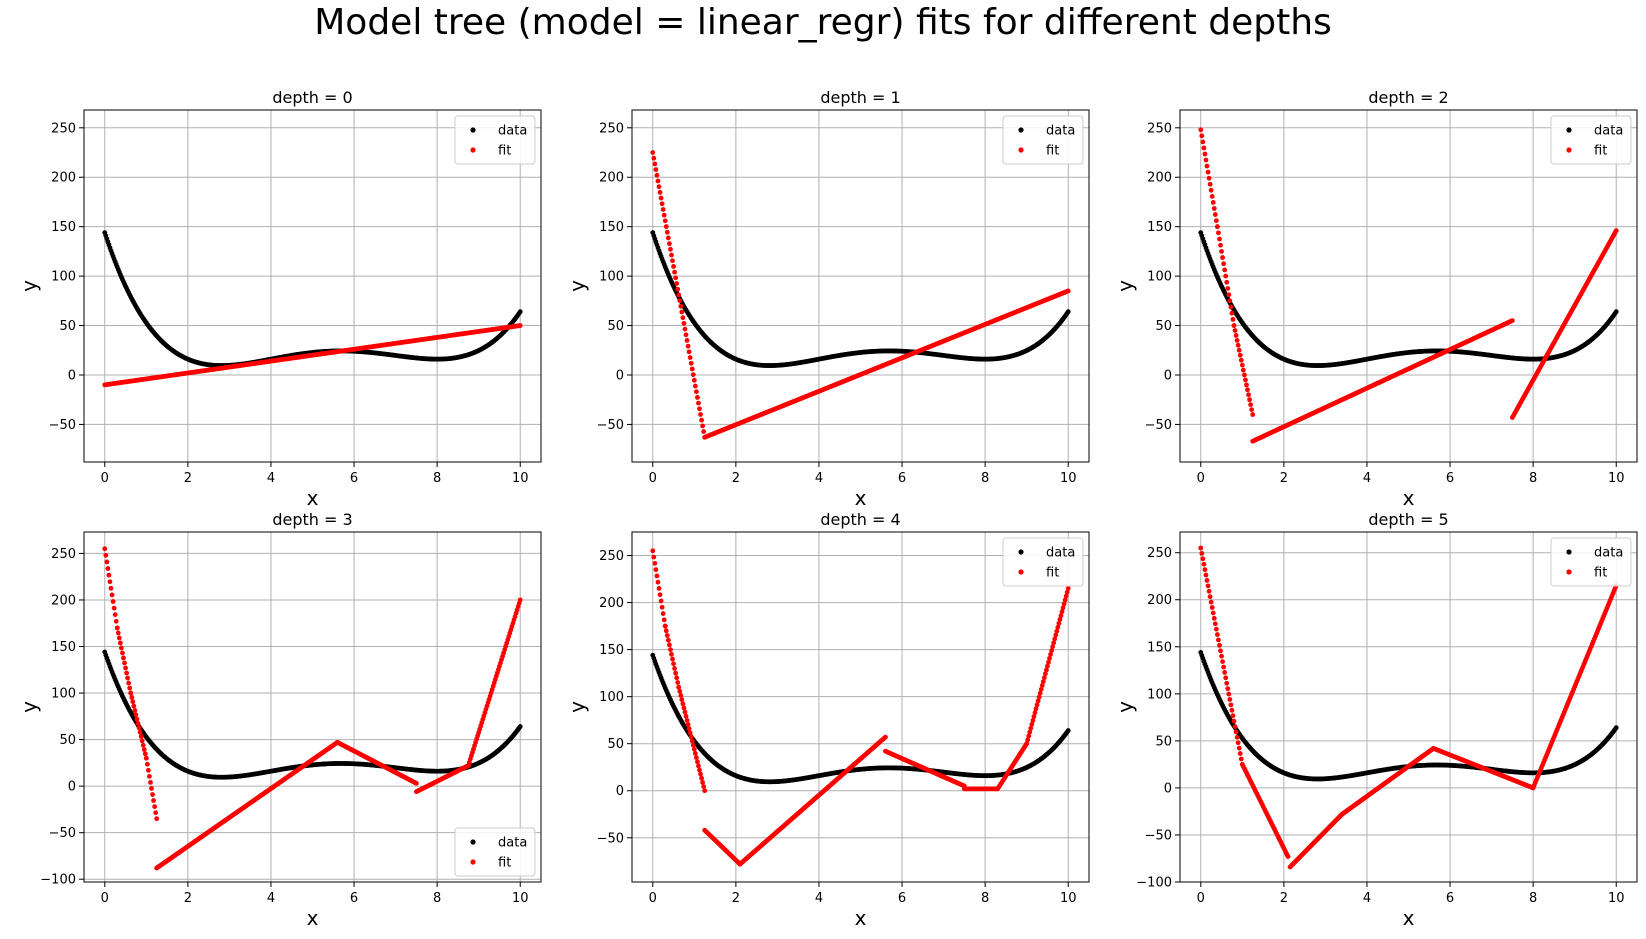 This screenshot has width=1646, height=939. Describe the element at coordinates (58, 880) in the screenshot. I see `y-tick-label: −100` at that location.